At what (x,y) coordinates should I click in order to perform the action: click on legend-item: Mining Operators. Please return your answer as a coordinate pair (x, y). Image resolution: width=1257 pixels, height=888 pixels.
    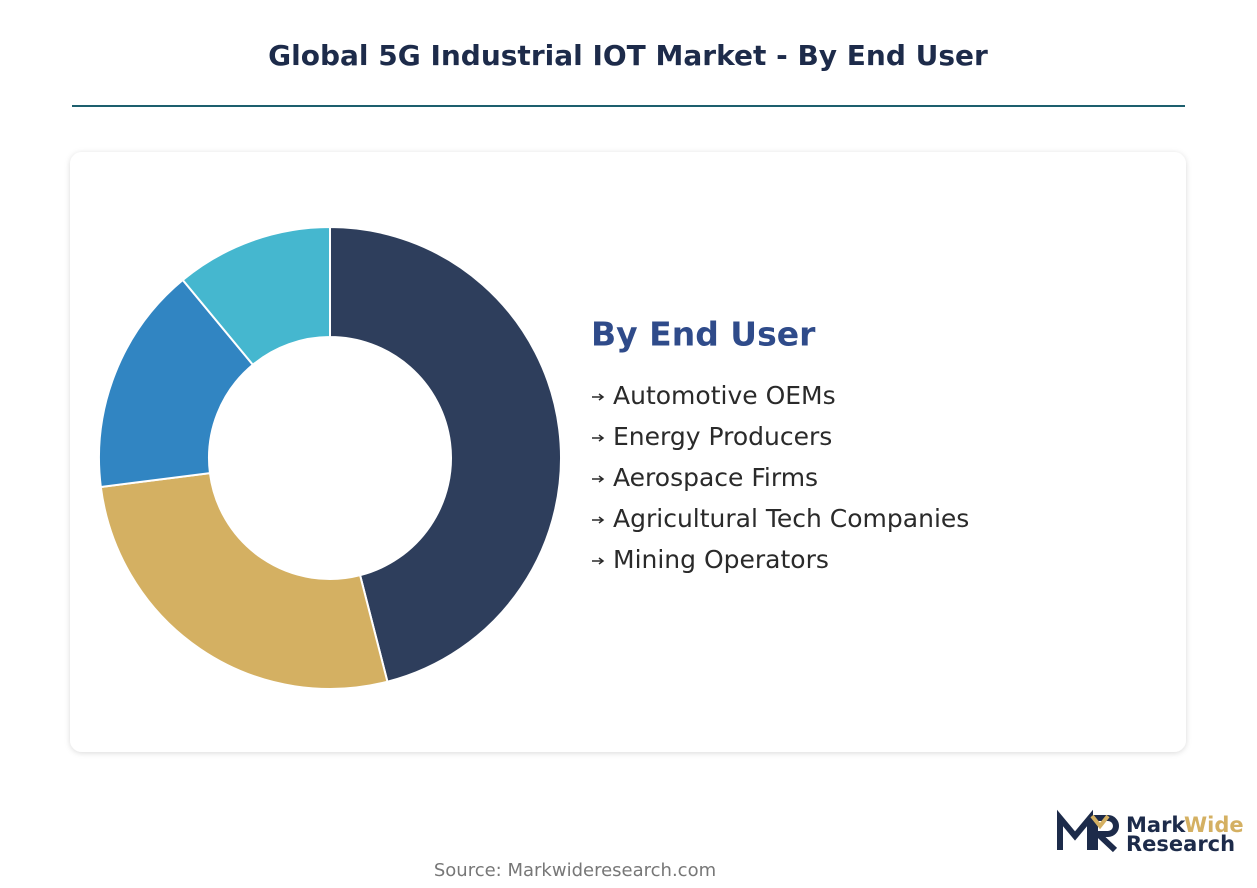
    Looking at the image, I should click on (721, 559).